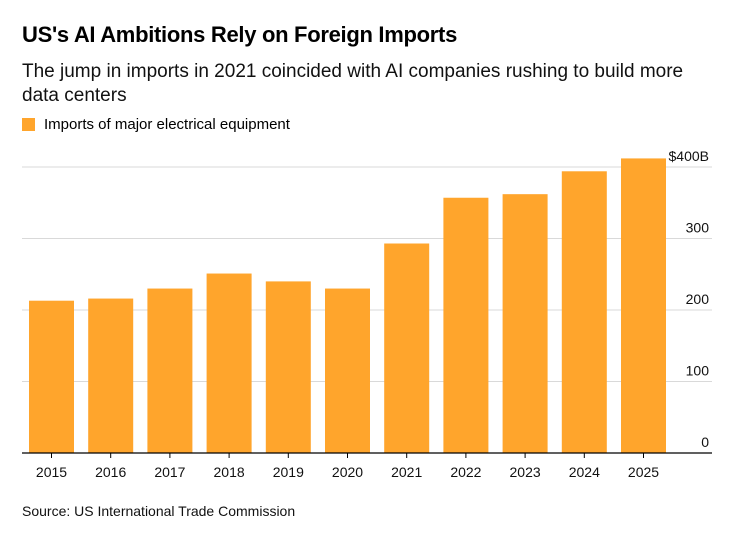 Image resolution: width=741 pixels, height=534 pixels. I want to click on bar-2016, so click(111, 375).